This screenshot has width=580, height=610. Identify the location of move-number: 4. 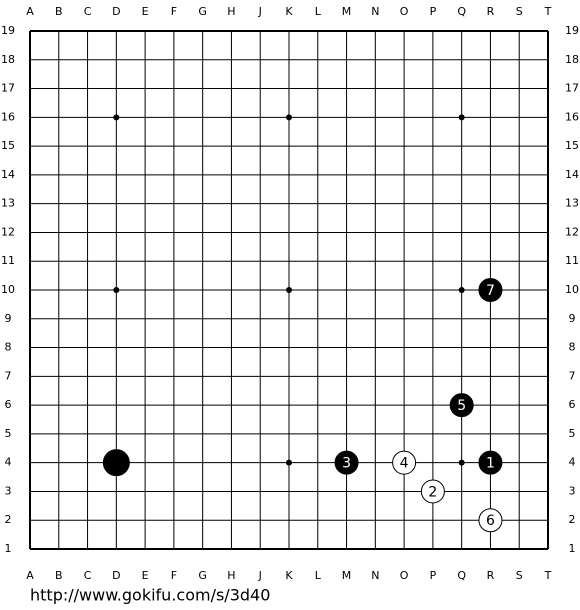
(404, 464).